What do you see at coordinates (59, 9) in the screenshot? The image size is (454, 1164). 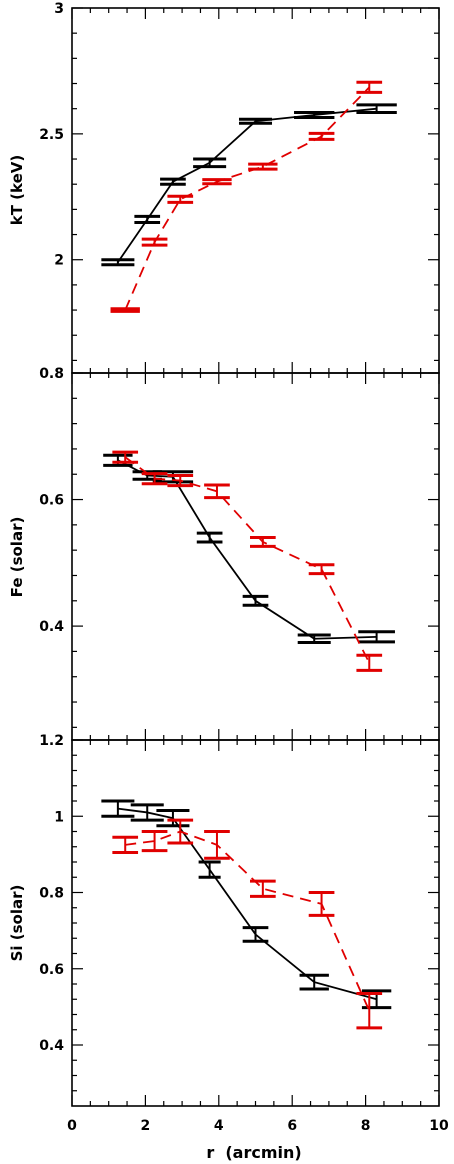 I see `y-tick-label: 3` at bounding box center [59, 9].